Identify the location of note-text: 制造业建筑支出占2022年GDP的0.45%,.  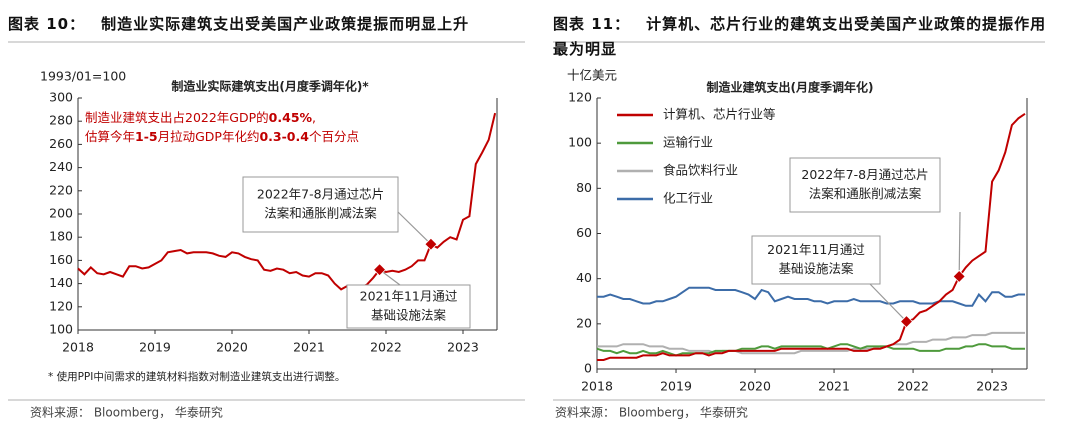
(200, 117).